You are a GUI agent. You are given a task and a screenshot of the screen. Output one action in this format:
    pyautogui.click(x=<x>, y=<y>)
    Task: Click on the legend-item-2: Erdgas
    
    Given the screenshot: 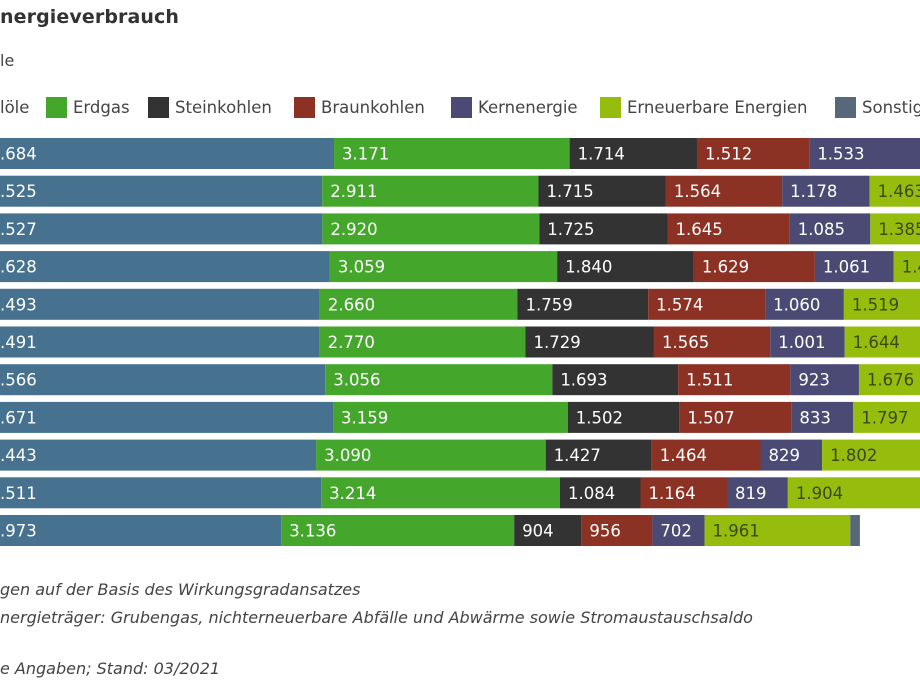 What is the action you would take?
    pyautogui.click(x=88, y=107)
    